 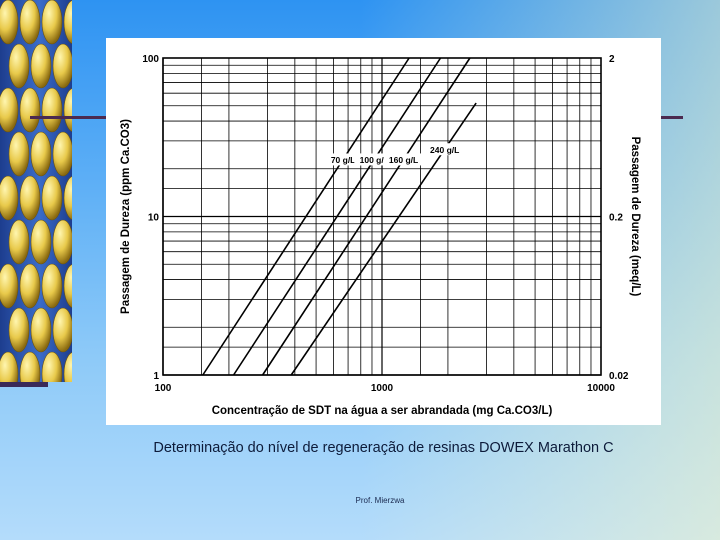 What do you see at coordinates (672, 117) in the screenshot?
I see `decor-line-right` at bounding box center [672, 117].